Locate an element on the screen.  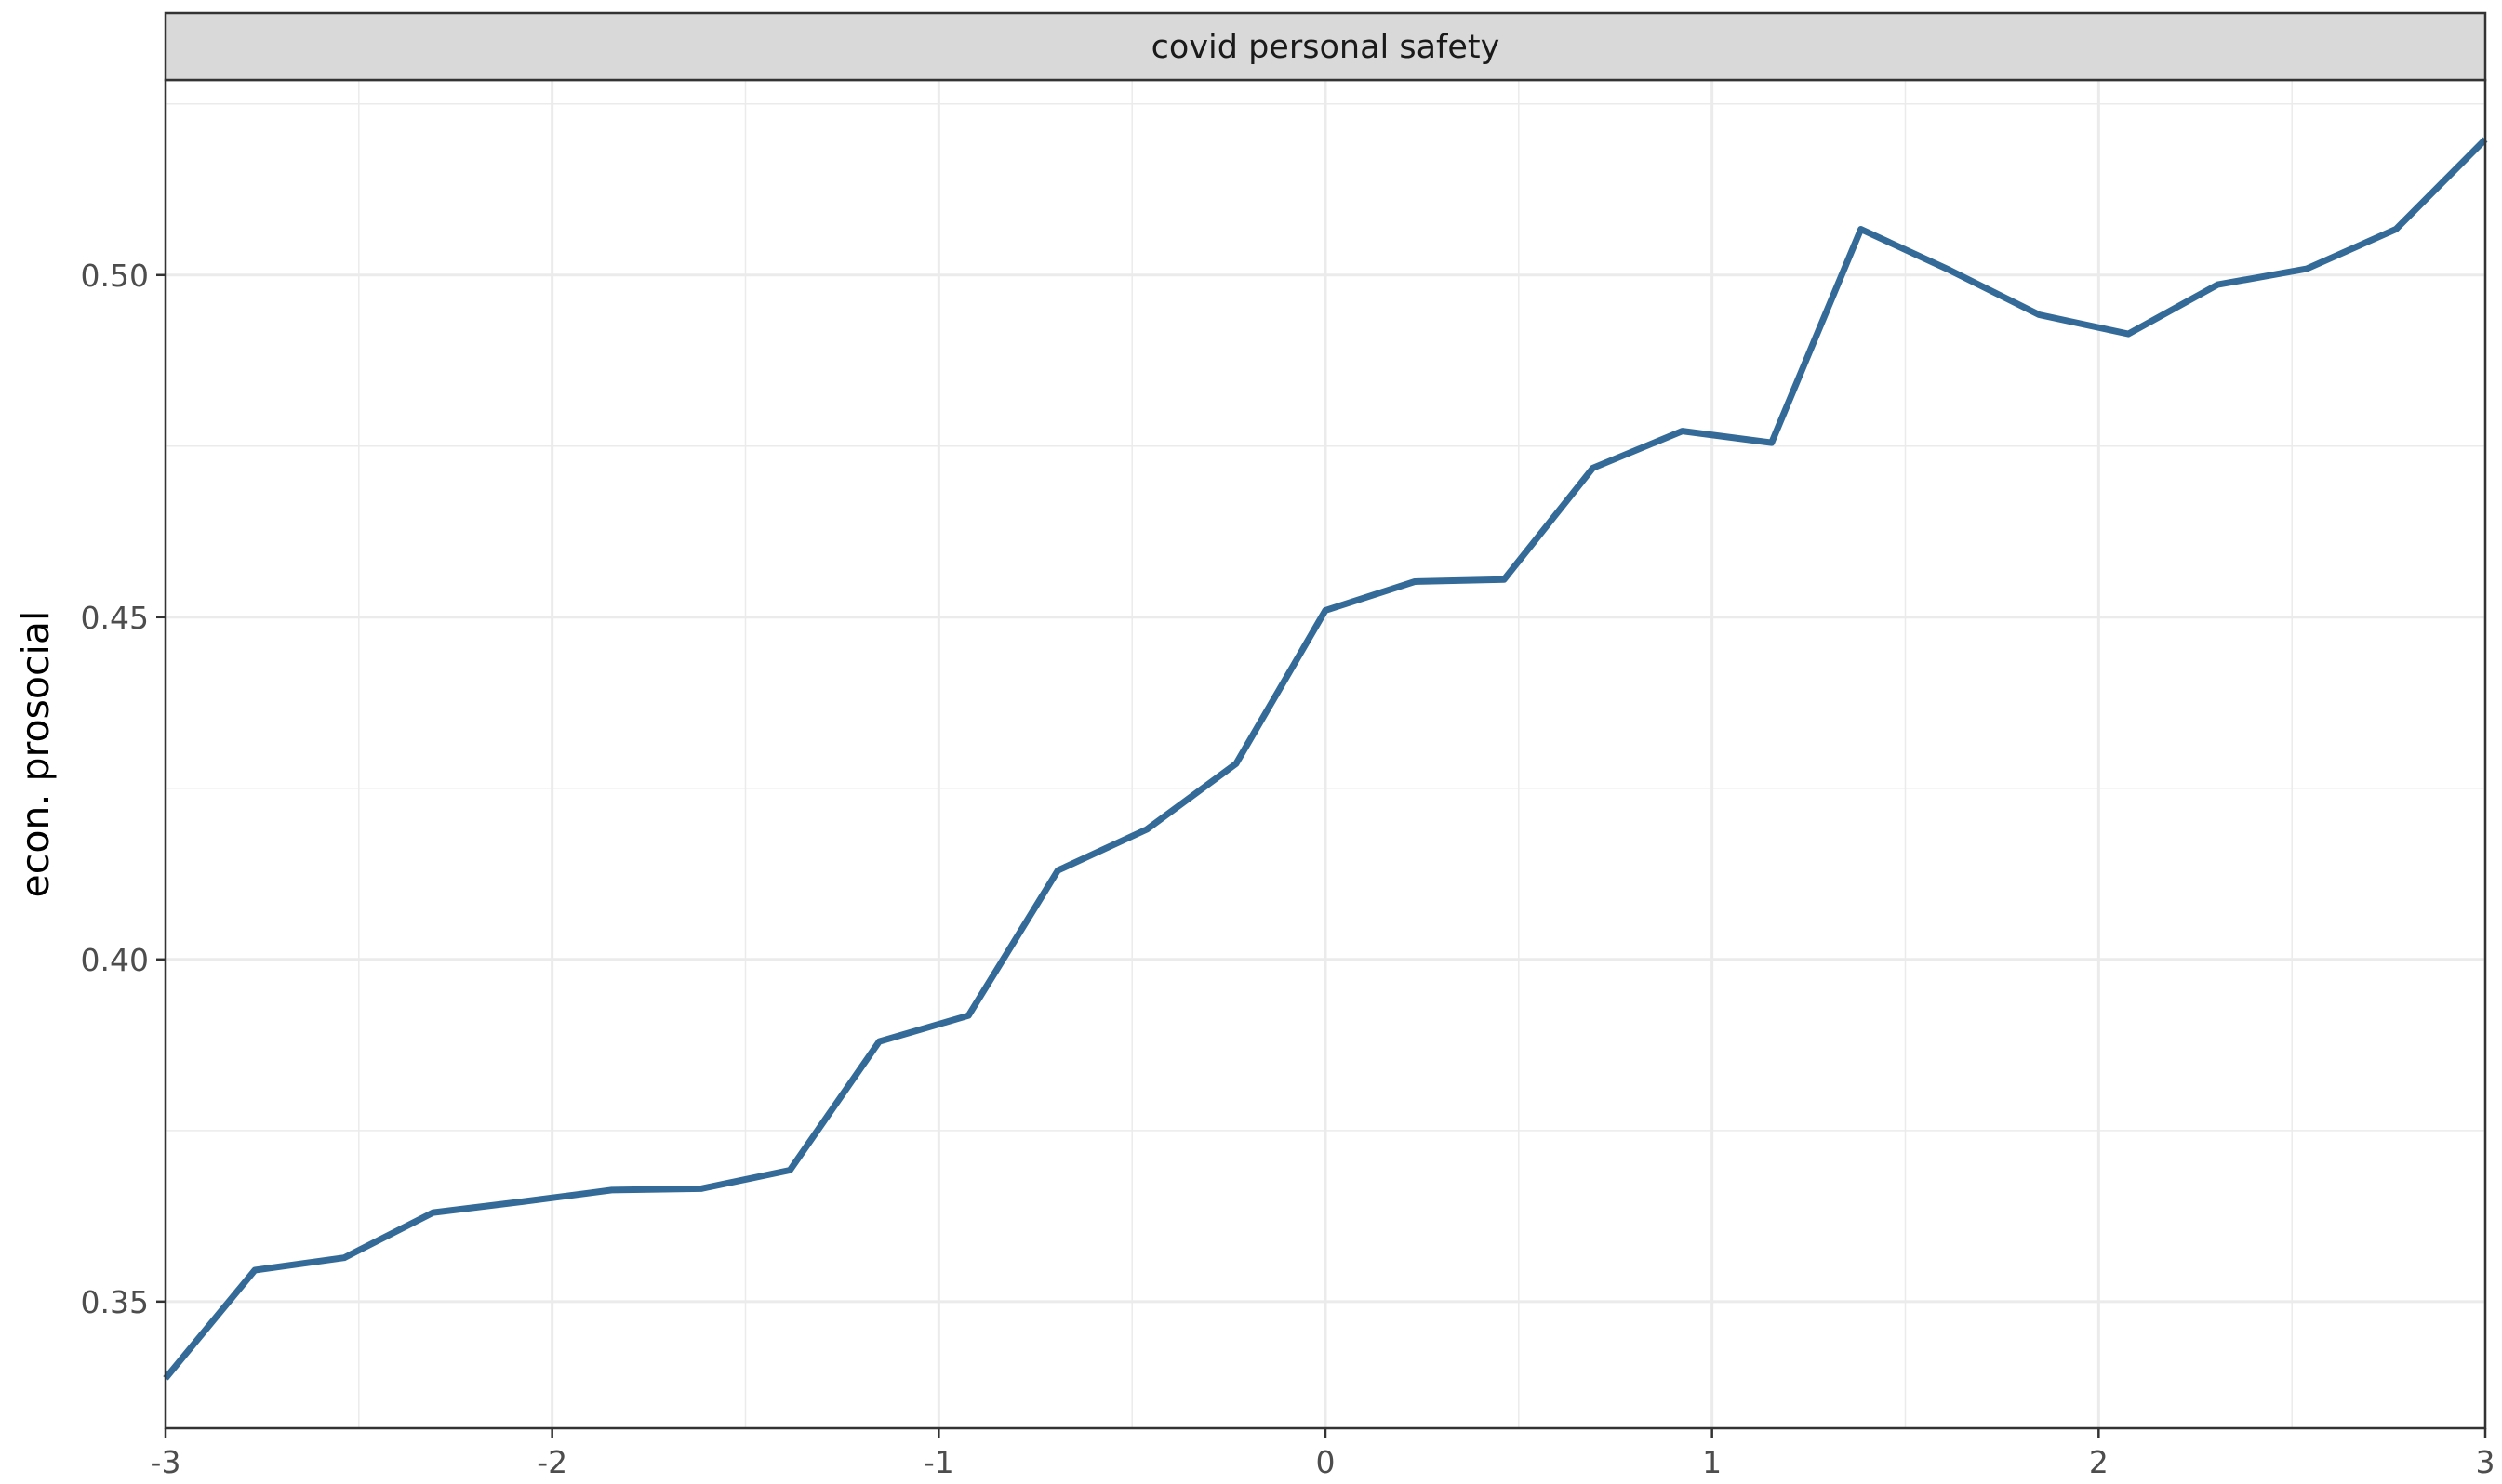
x-axis: -3 -2 -1 0 1 2 3 is located at coordinates (1323, 1454).